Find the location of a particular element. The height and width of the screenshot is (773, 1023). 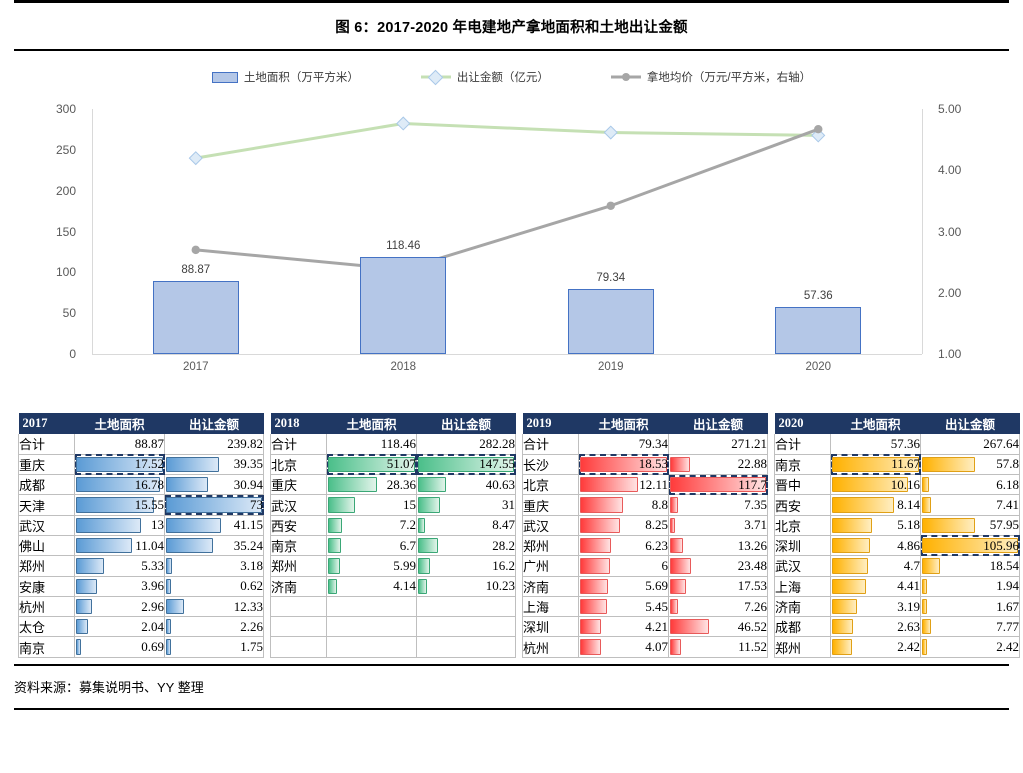

cell-city: 杭州 is located at coordinates (46, 607).